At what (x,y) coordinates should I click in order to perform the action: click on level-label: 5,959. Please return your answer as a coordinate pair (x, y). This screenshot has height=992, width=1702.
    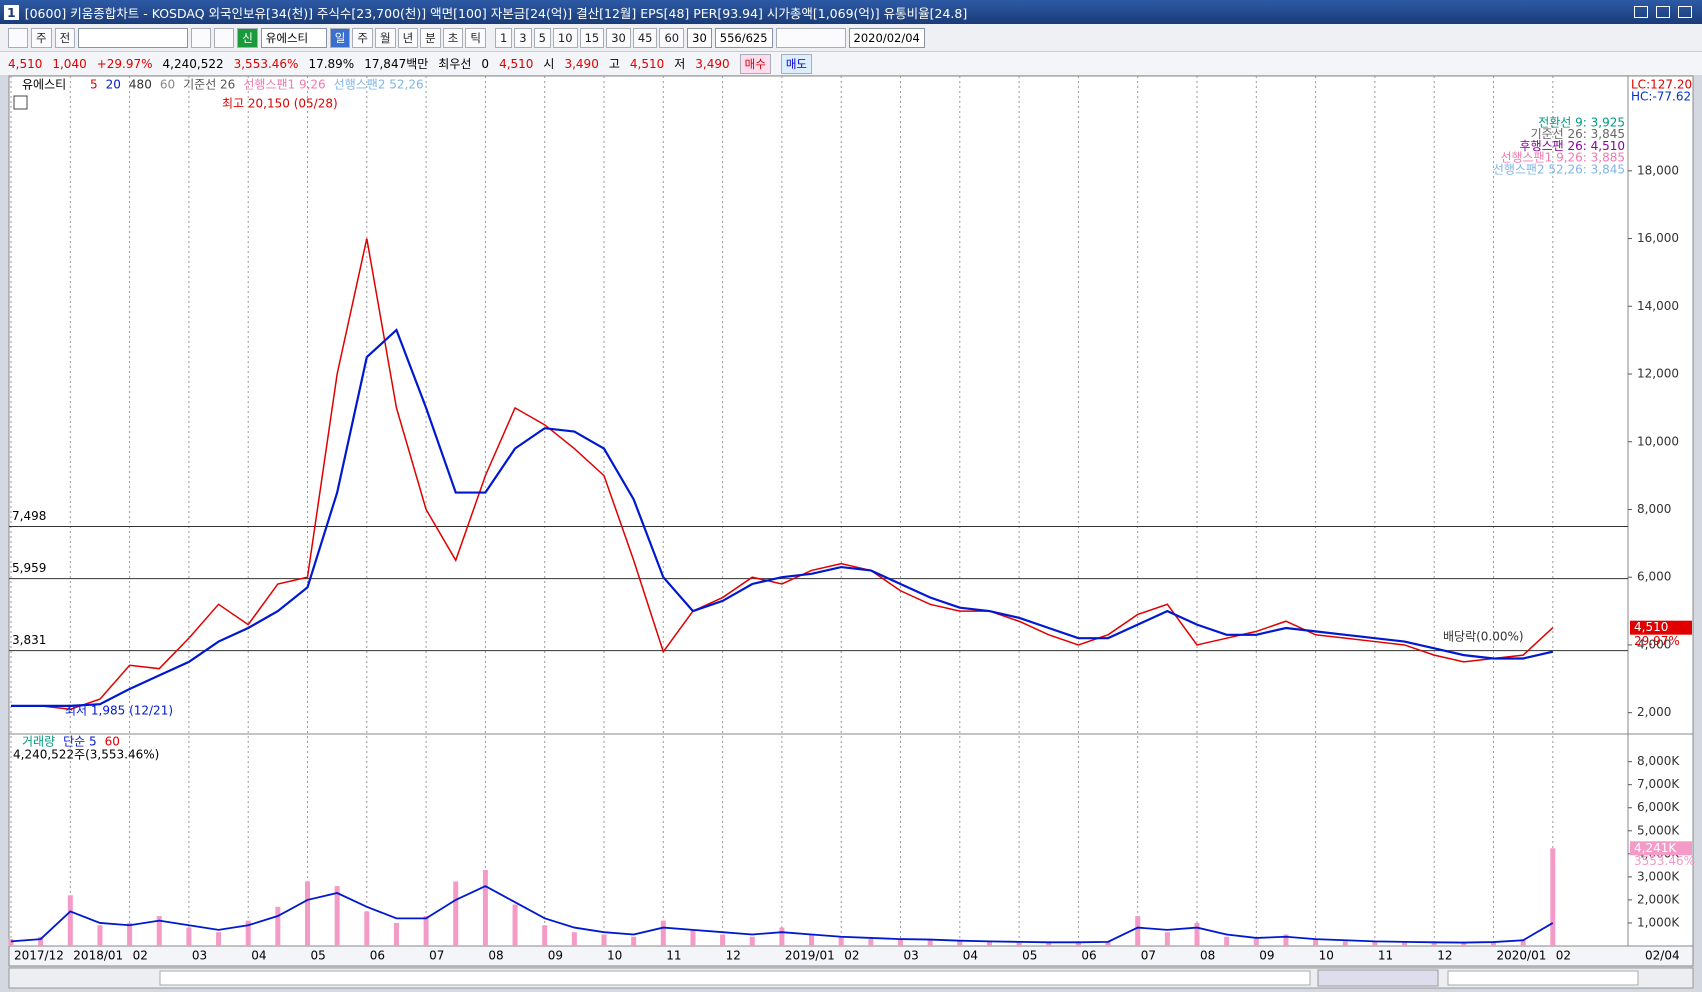
    Looking at the image, I should click on (29, 568).